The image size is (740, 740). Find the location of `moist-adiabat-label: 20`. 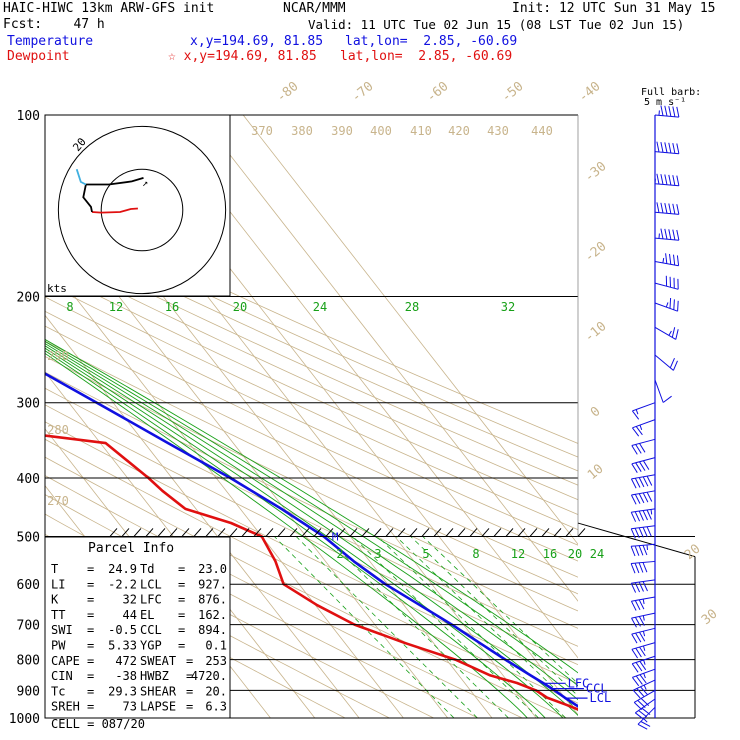

moist-adiabat-label: 20 is located at coordinates (240, 307).